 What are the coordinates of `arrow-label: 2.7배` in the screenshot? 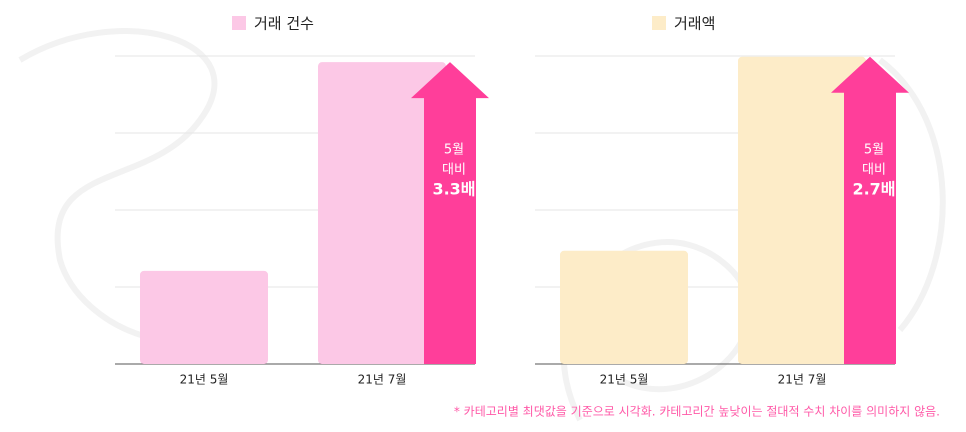 It's located at (873, 189).